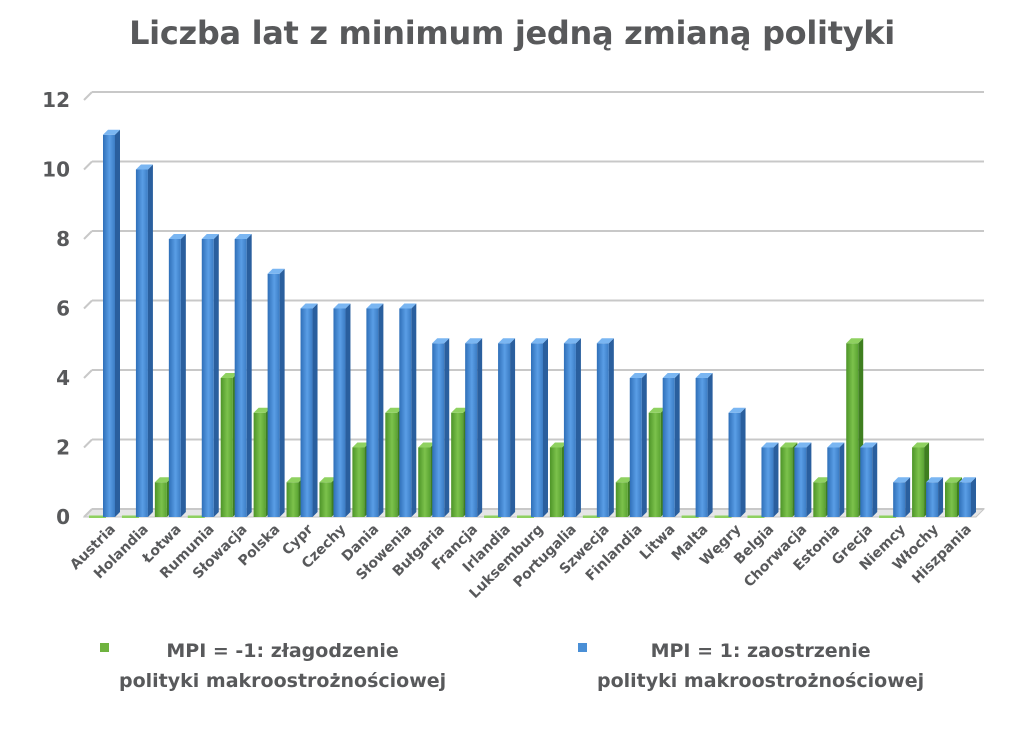 The image size is (1024, 731). Describe the element at coordinates (56, 308) in the screenshot. I see `y-axis-tick-labels: 0 2 4 6 8 10 12` at that location.